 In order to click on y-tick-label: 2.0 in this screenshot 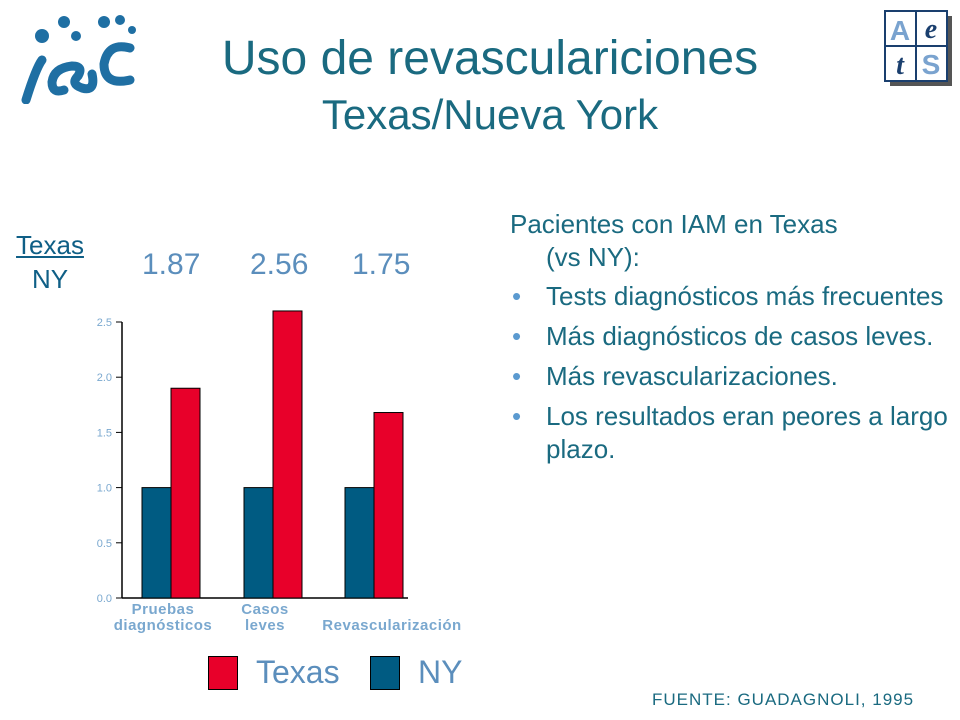, I will do `click(104, 378)`.